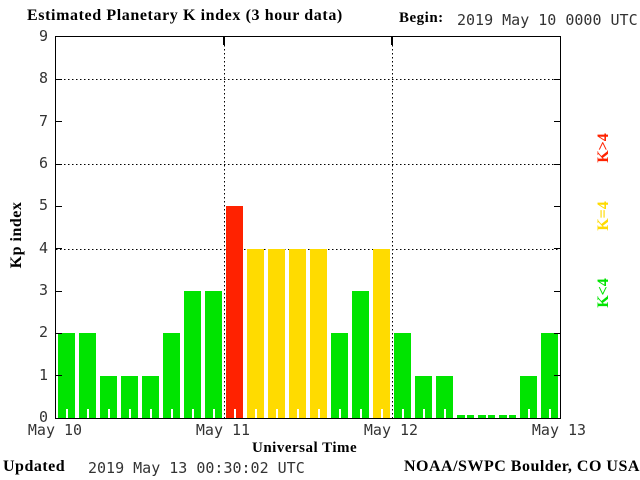  Describe the element at coordinates (559, 430) in the screenshot. I see `x-axis-tick-label: May 13` at that location.